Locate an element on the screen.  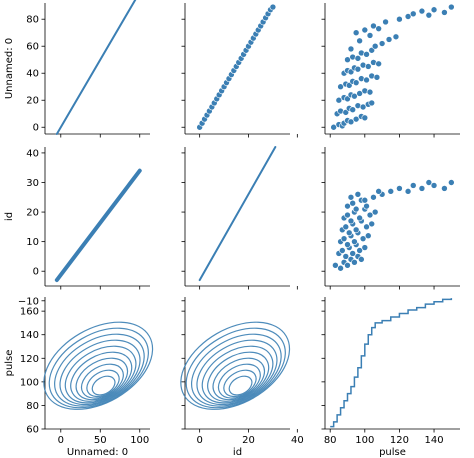
y-tick-label: 40 is located at coordinates (32, 74).